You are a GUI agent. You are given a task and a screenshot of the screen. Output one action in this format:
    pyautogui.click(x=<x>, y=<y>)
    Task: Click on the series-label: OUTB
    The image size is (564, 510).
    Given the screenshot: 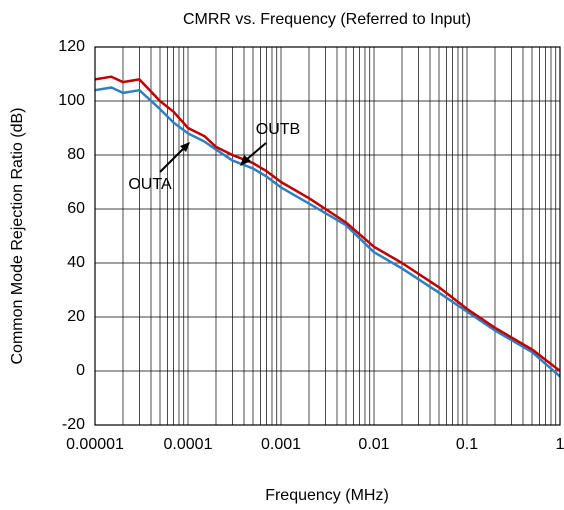 What is the action you would take?
    pyautogui.click(x=278, y=129)
    